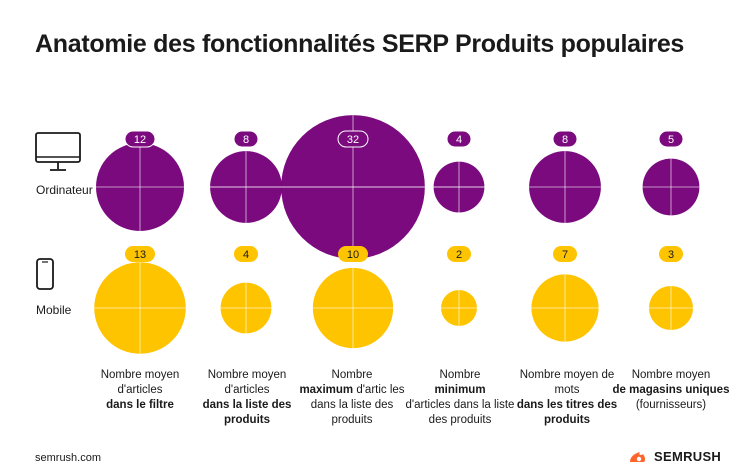 This screenshot has height=476, width=750. What do you see at coordinates (567, 412) in the screenshot?
I see `column-desc-bold: dans les titres des produits` at bounding box center [567, 412].